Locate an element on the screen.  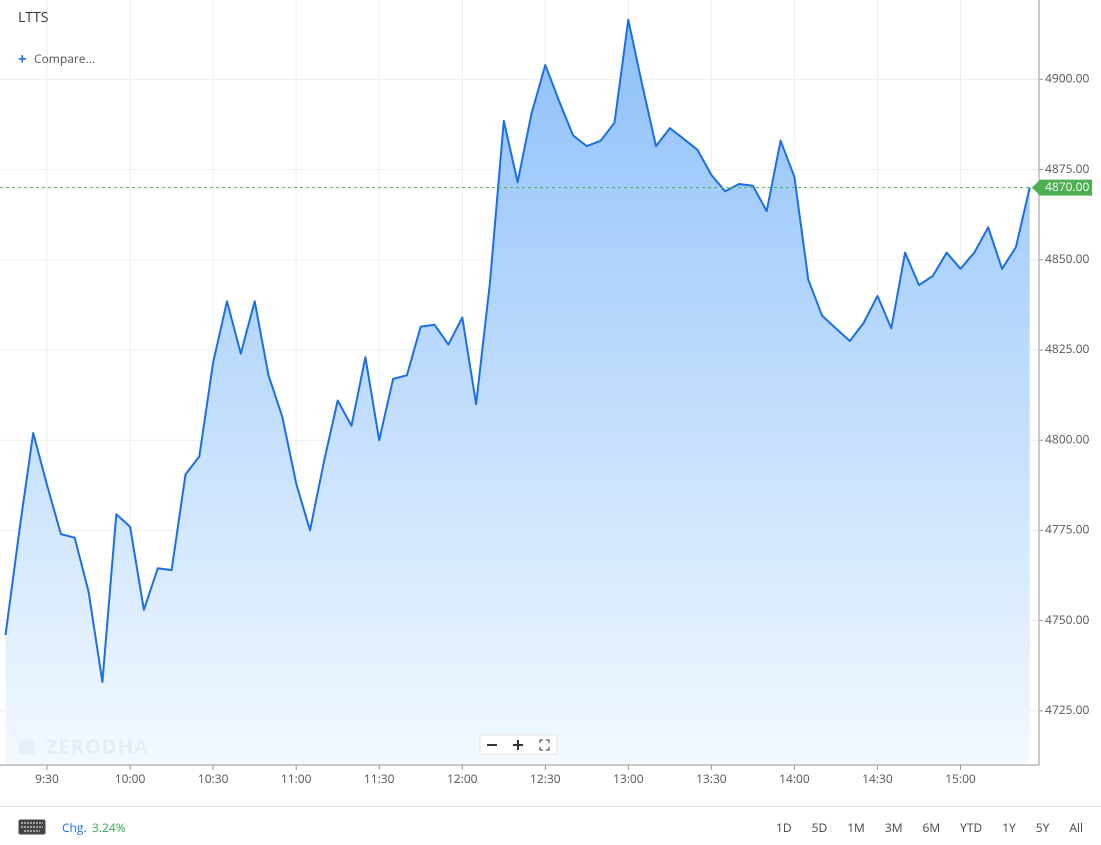
y-tick-label: 4775.00 is located at coordinates (1067, 529).